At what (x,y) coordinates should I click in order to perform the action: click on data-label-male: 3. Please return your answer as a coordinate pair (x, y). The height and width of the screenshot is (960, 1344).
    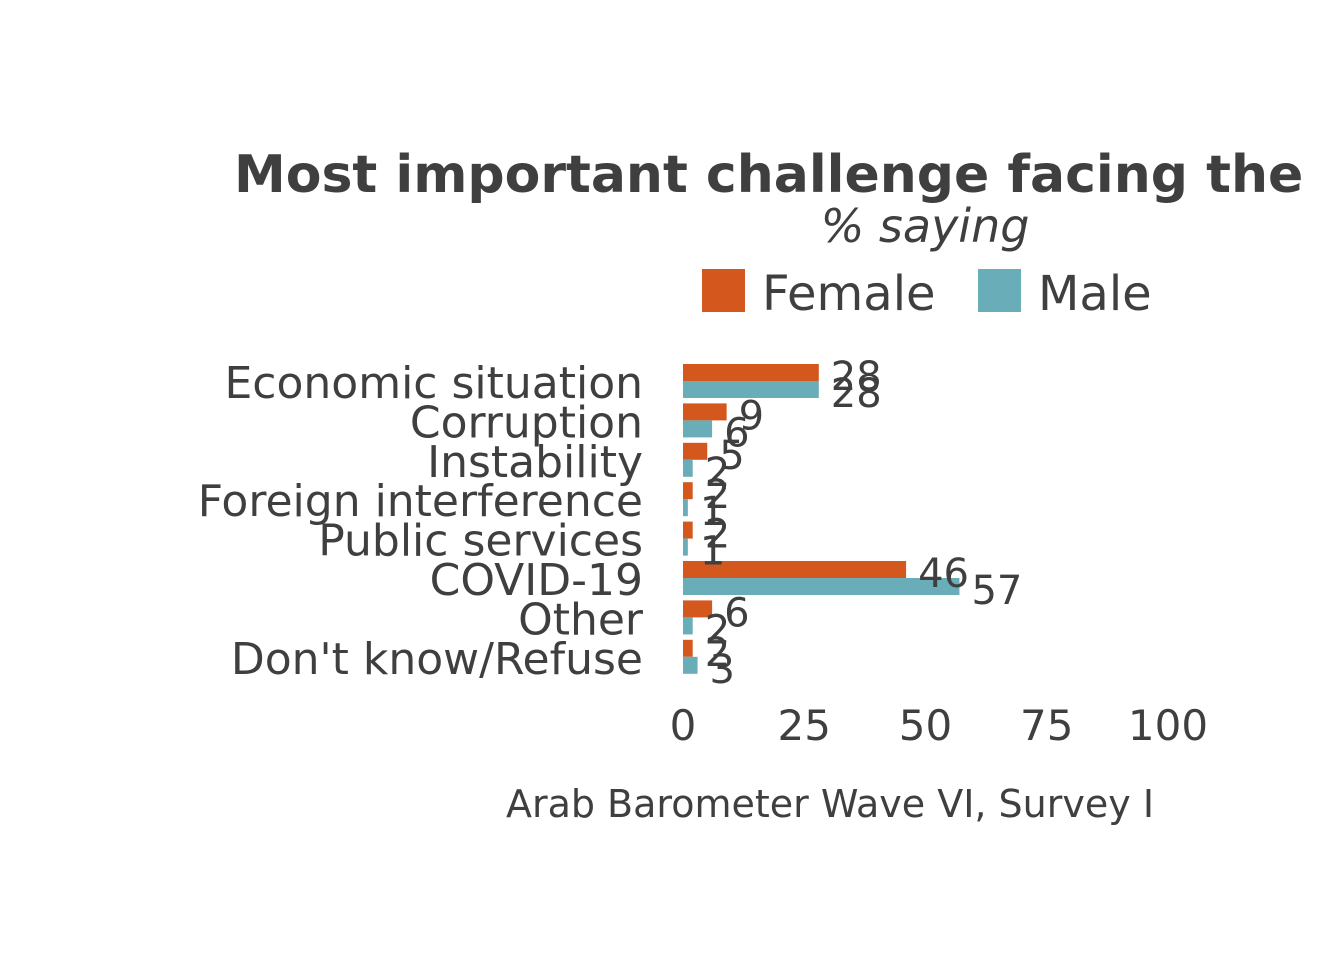
    Looking at the image, I should click on (722, 670).